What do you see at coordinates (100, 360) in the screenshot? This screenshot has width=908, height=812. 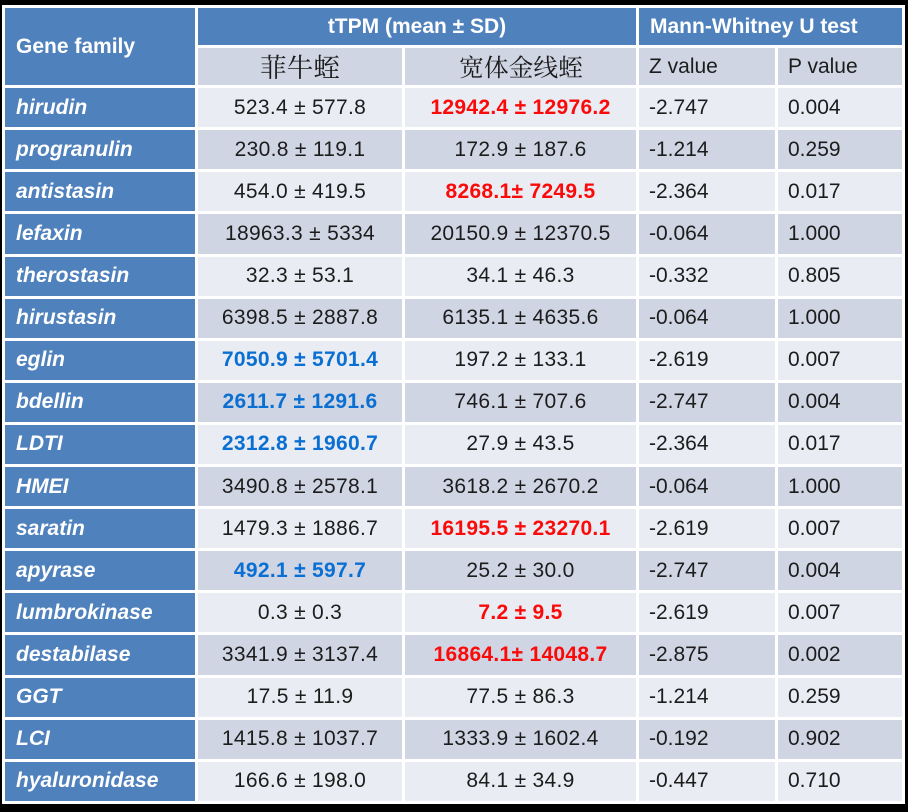 I see `gene-name-cell: eglin` at bounding box center [100, 360].